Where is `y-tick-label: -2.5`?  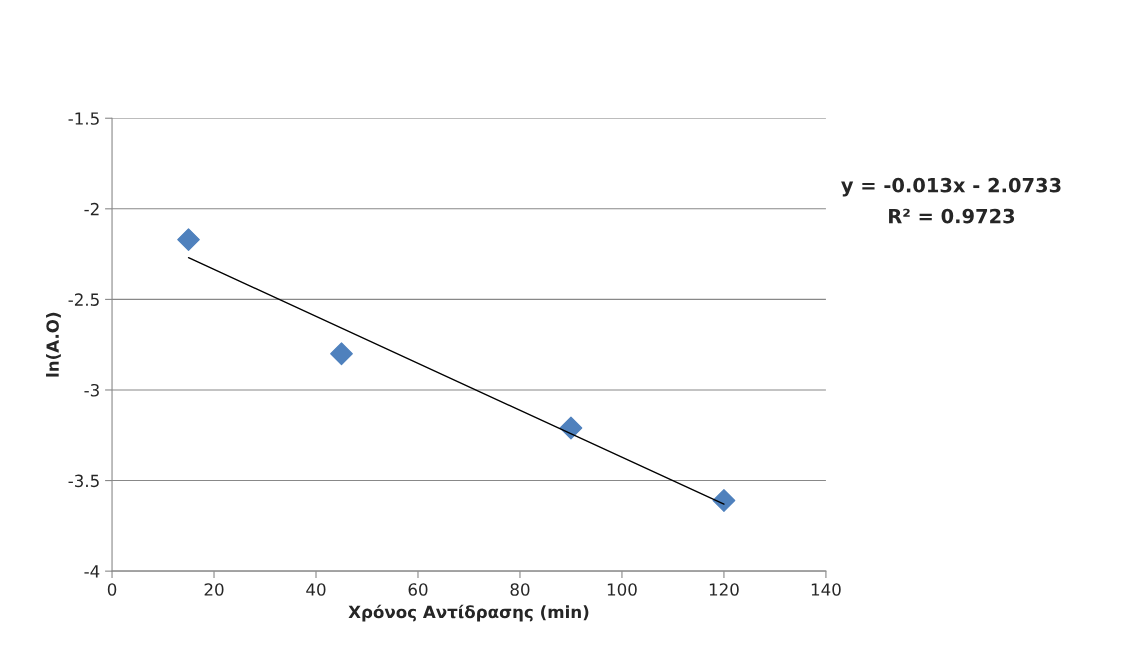 y-tick-label: -2.5 is located at coordinates (83, 299).